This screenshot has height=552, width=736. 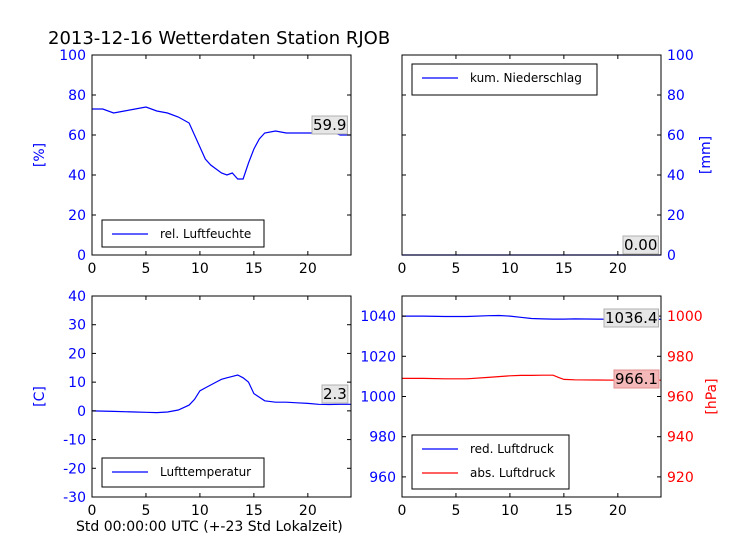 I want to click on y2-tick-label: 960, so click(x=680, y=398).